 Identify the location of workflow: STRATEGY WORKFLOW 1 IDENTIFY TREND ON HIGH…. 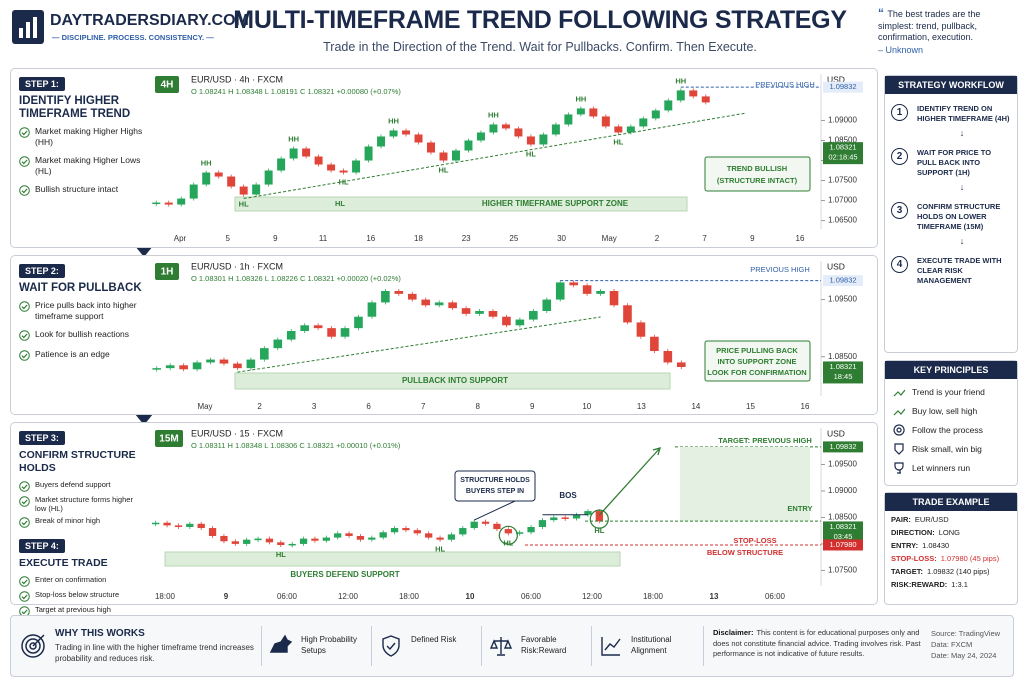
(951, 214).